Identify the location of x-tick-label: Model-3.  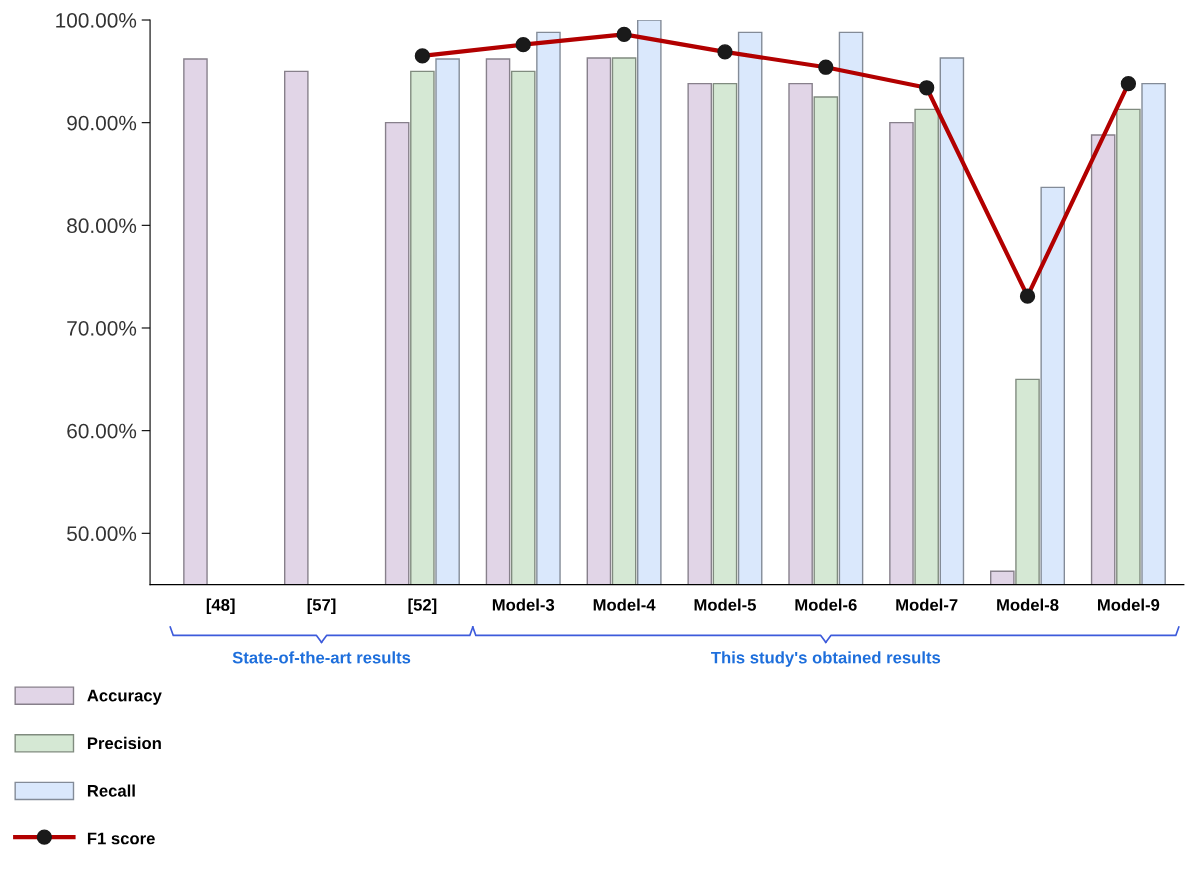
(523, 604).